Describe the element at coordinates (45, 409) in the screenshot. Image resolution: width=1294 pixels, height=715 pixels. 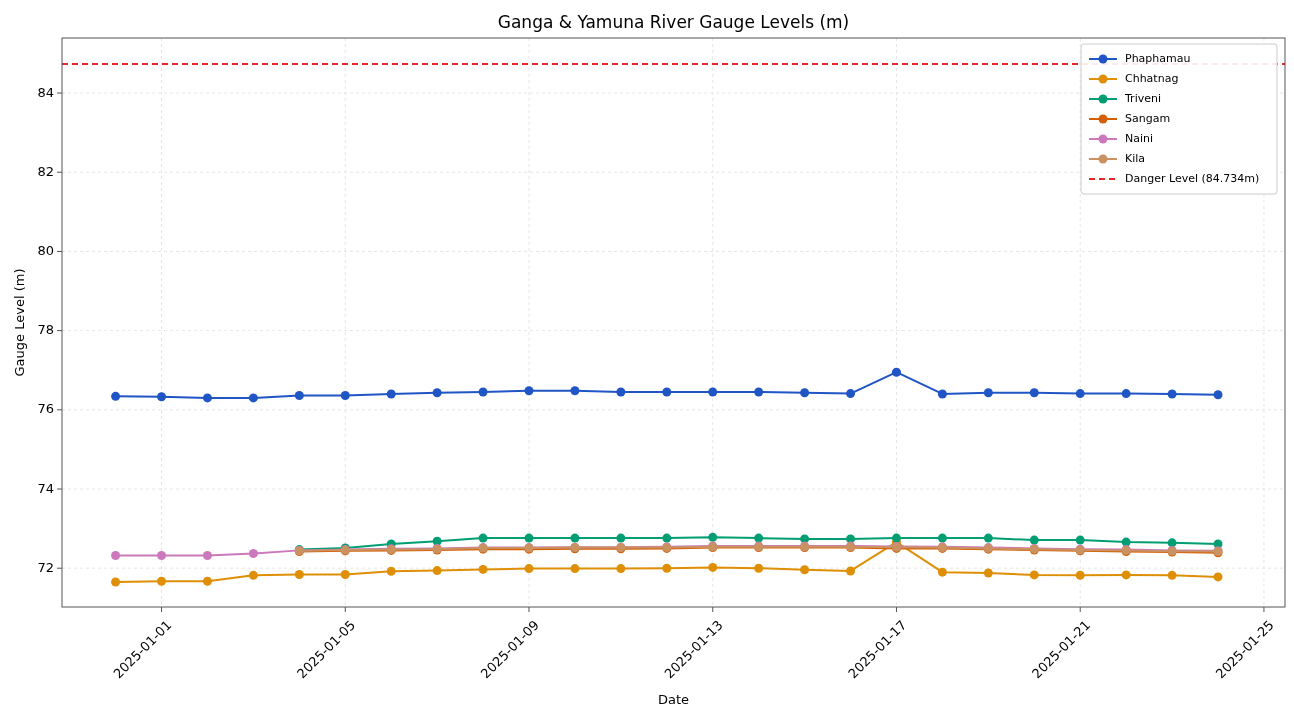
I see `y-tick-label: 76` at that location.